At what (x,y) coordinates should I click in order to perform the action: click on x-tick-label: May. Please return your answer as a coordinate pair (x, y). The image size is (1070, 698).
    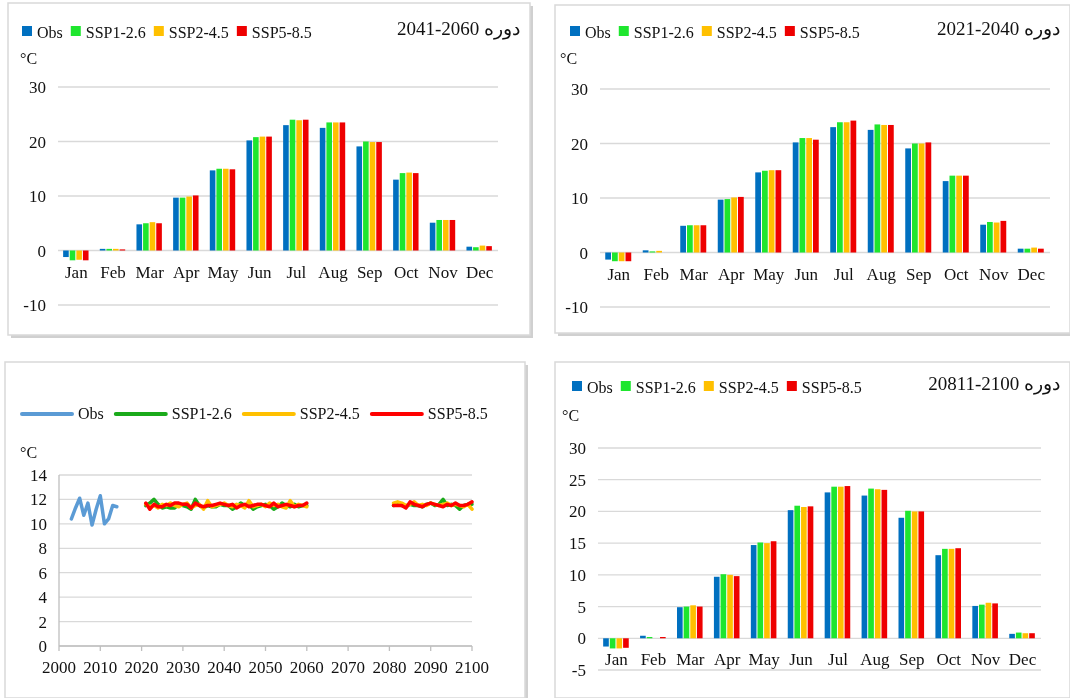
    Looking at the image, I should click on (764, 660).